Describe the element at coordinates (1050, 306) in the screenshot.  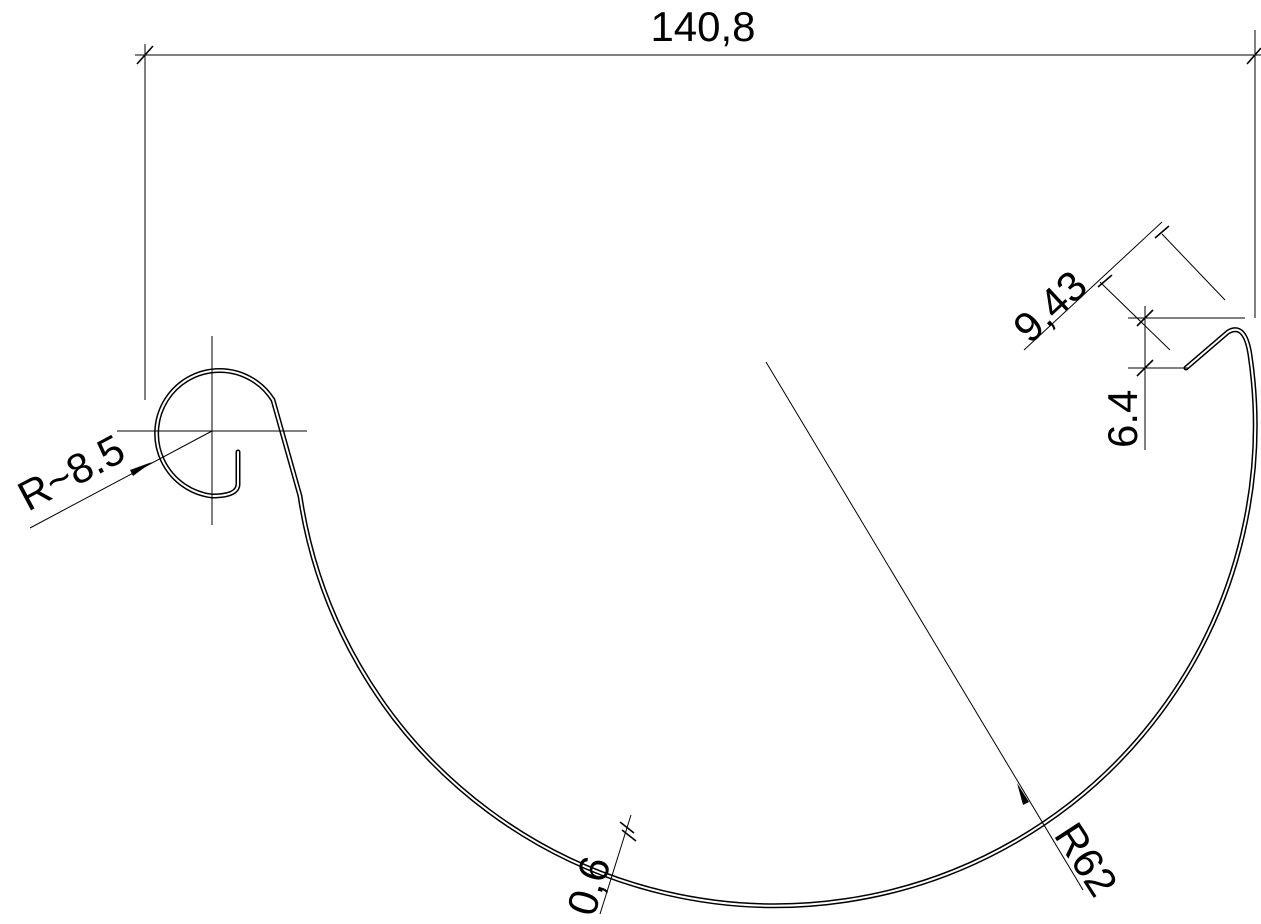
I see `lip-length-label: 9,43` at that location.